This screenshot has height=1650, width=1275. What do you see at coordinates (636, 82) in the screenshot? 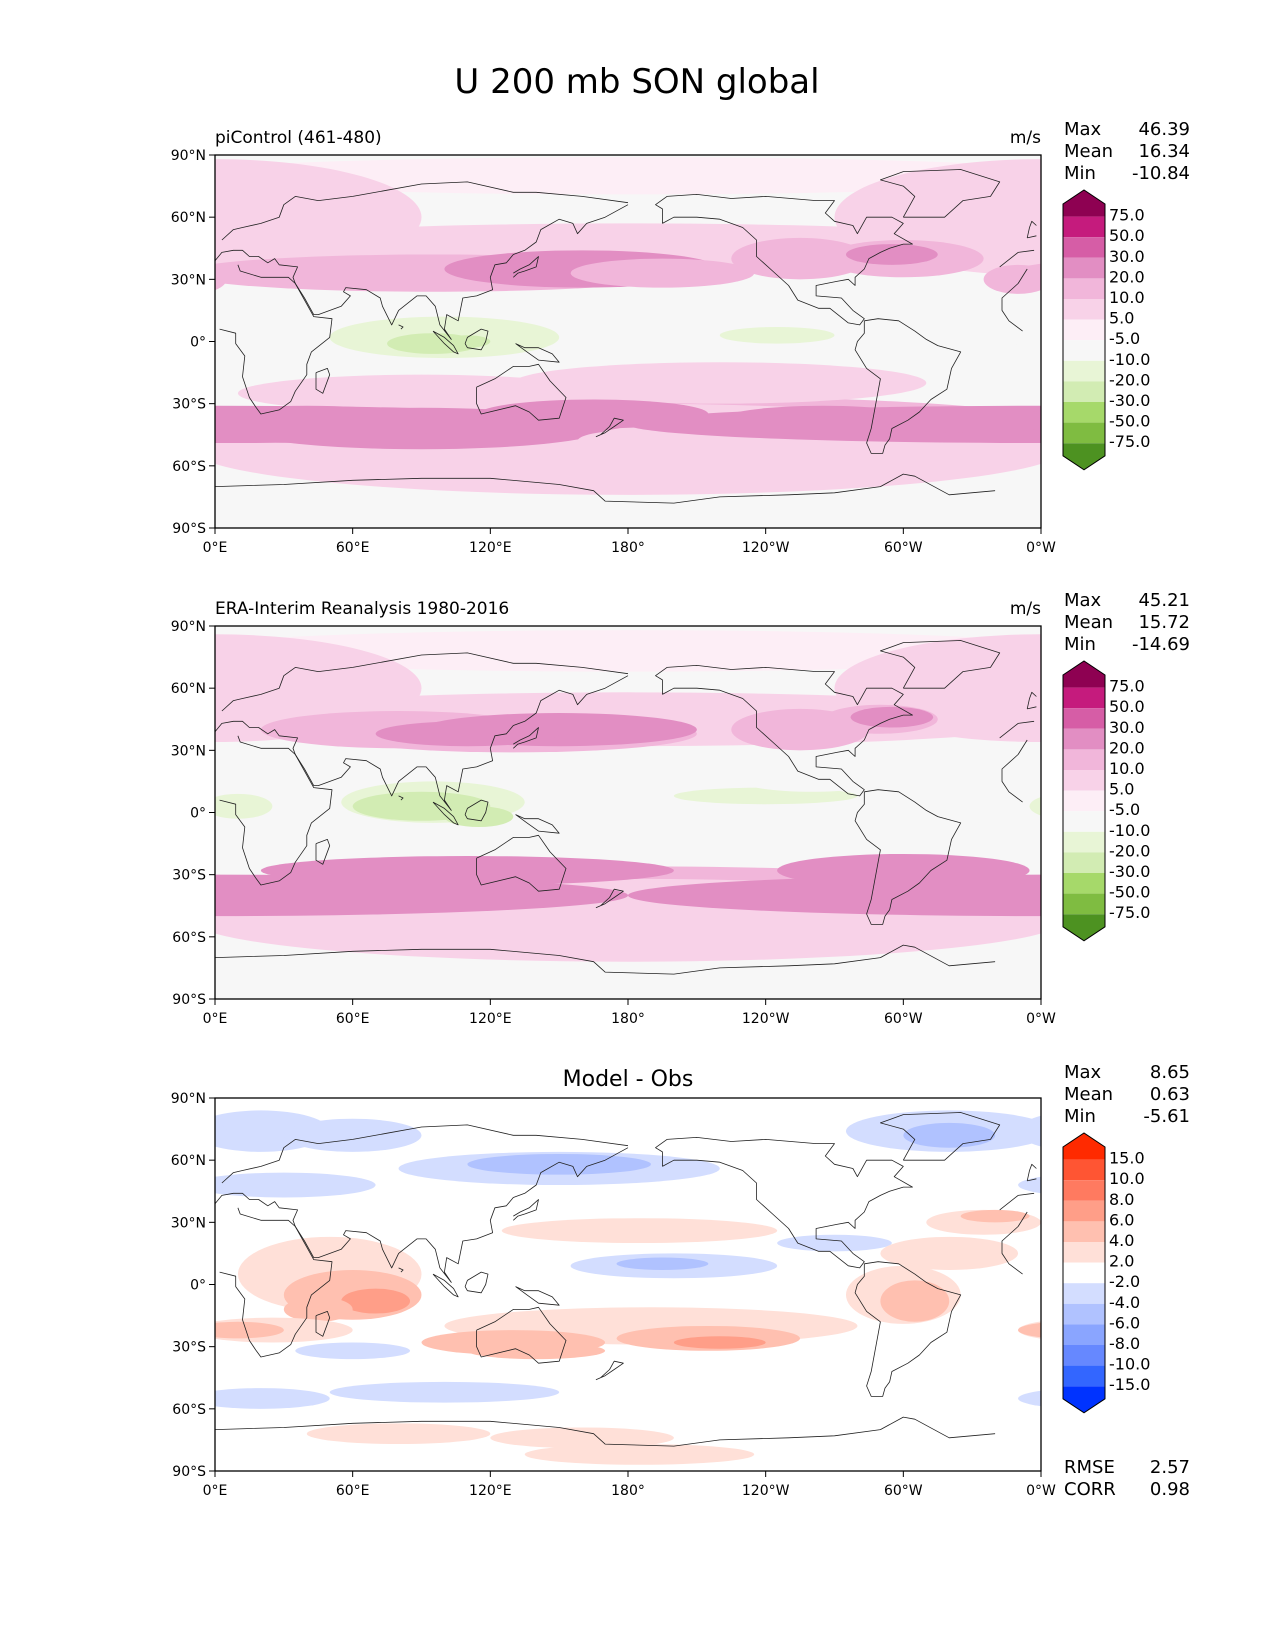
I see `figure-title: U 200 mb SON global` at bounding box center [636, 82].